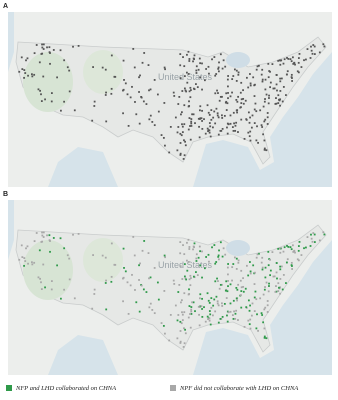 The image size is (338, 400). What do you see at coordinates (173, 388) in the screenshot?
I see `legend-swatch` at bounding box center [173, 388].